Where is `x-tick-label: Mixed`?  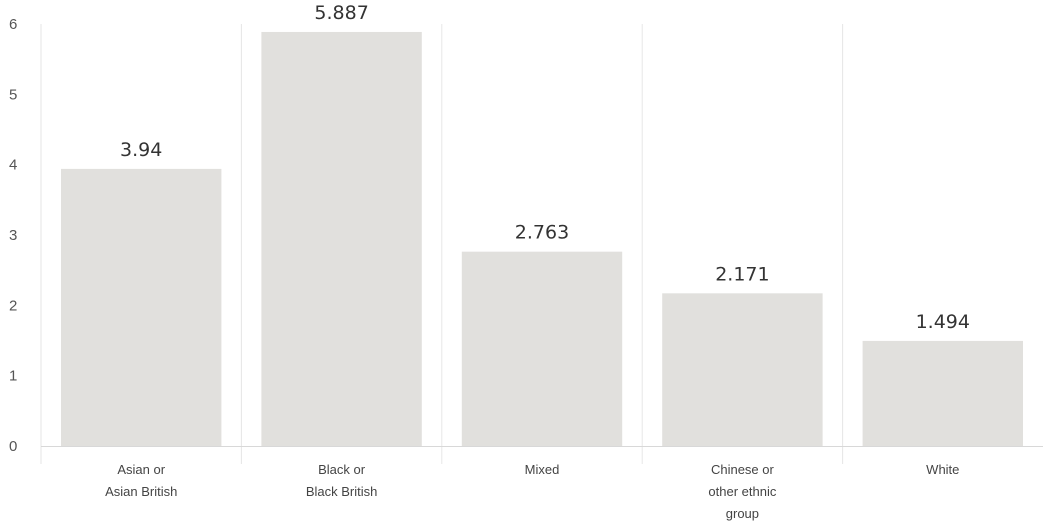 x-tick-label: Mixed is located at coordinates (542, 469).